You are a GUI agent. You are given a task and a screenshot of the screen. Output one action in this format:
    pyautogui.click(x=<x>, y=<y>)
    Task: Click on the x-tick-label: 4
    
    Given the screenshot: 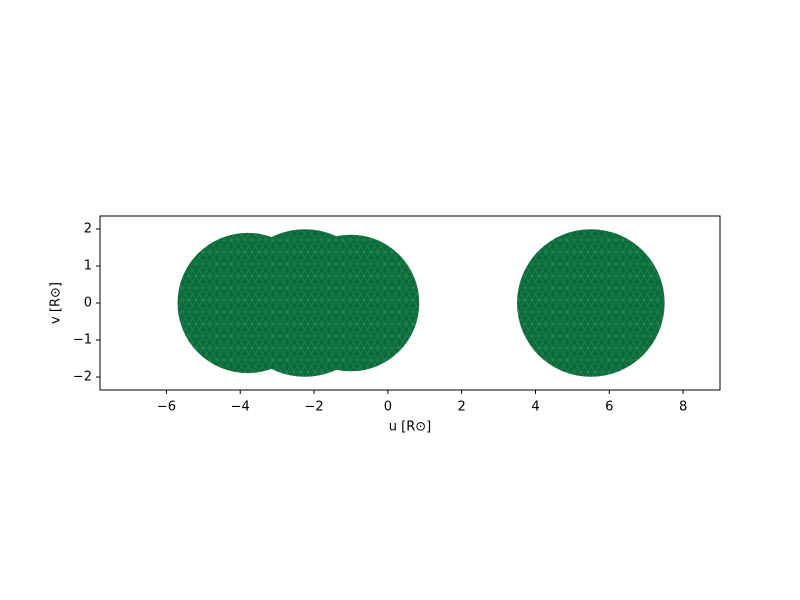 What is the action you would take?
    pyautogui.click(x=535, y=407)
    